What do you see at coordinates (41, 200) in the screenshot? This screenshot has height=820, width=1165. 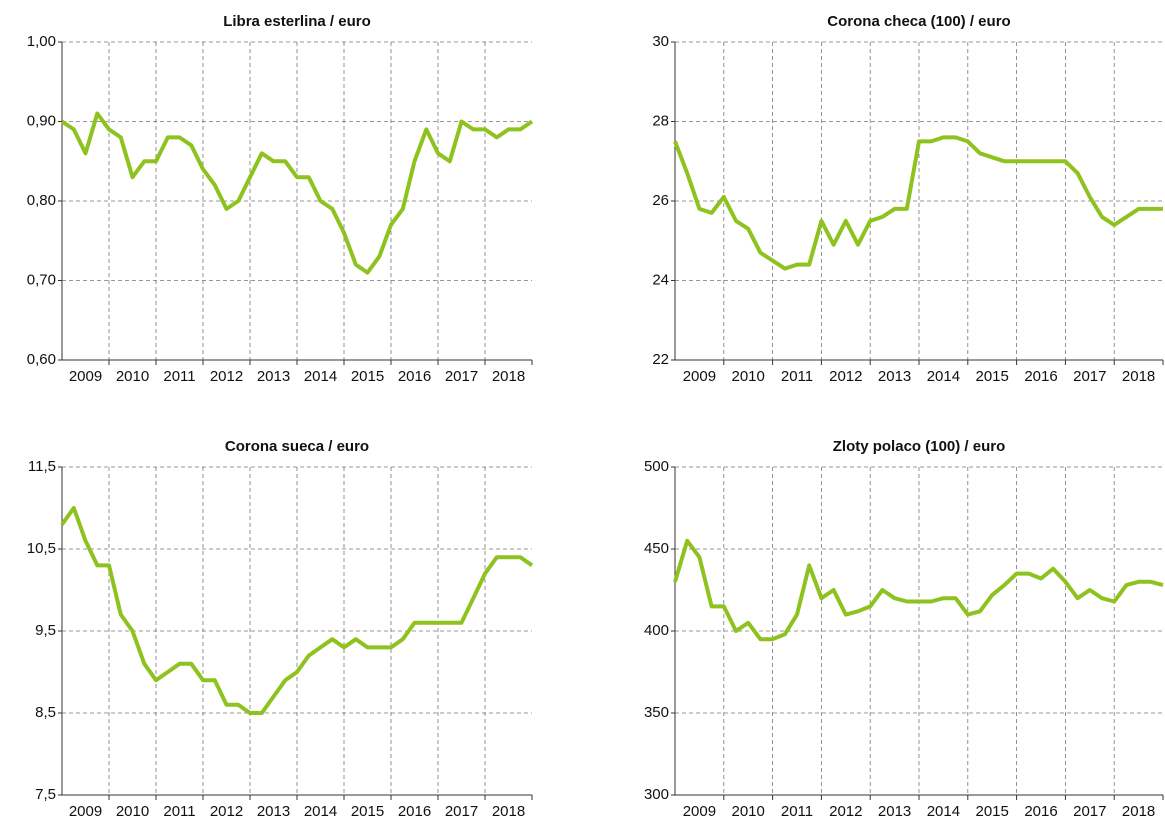 I see `y-tick-label: 0,80` at bounding box center [41, 200].